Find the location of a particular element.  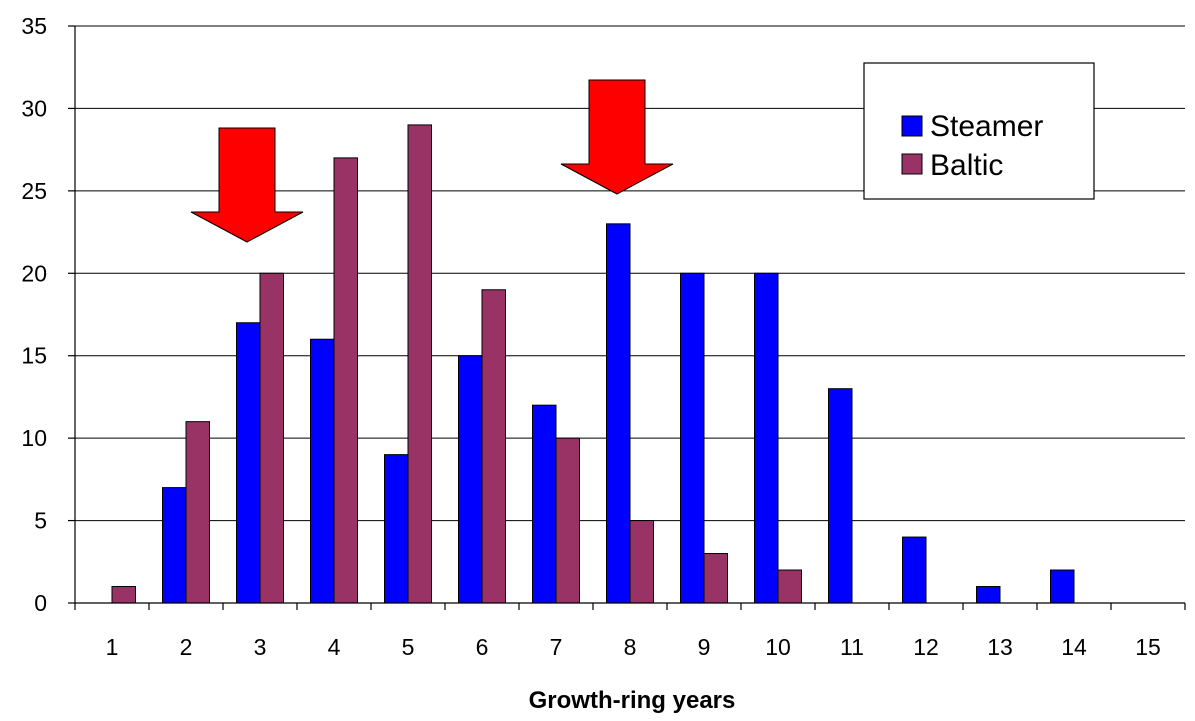

x-tick-label: 11 is located at coordinates (852, 647).